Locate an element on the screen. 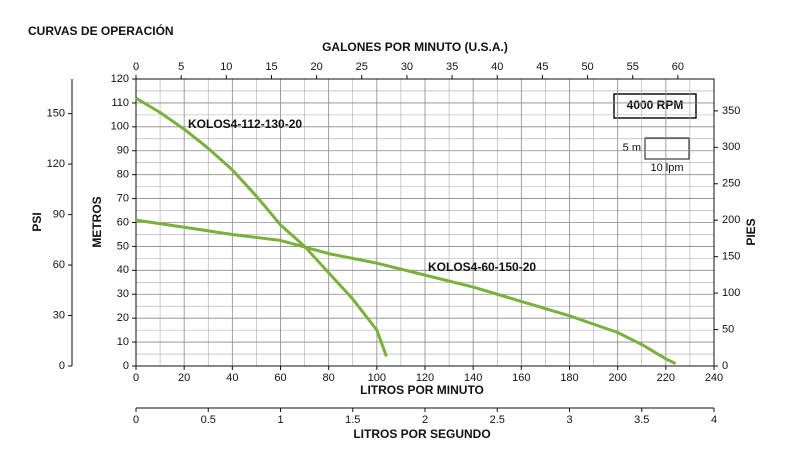 The image size is (800, 451). top-tick-label: 10 is located at coordinates (226, 67).